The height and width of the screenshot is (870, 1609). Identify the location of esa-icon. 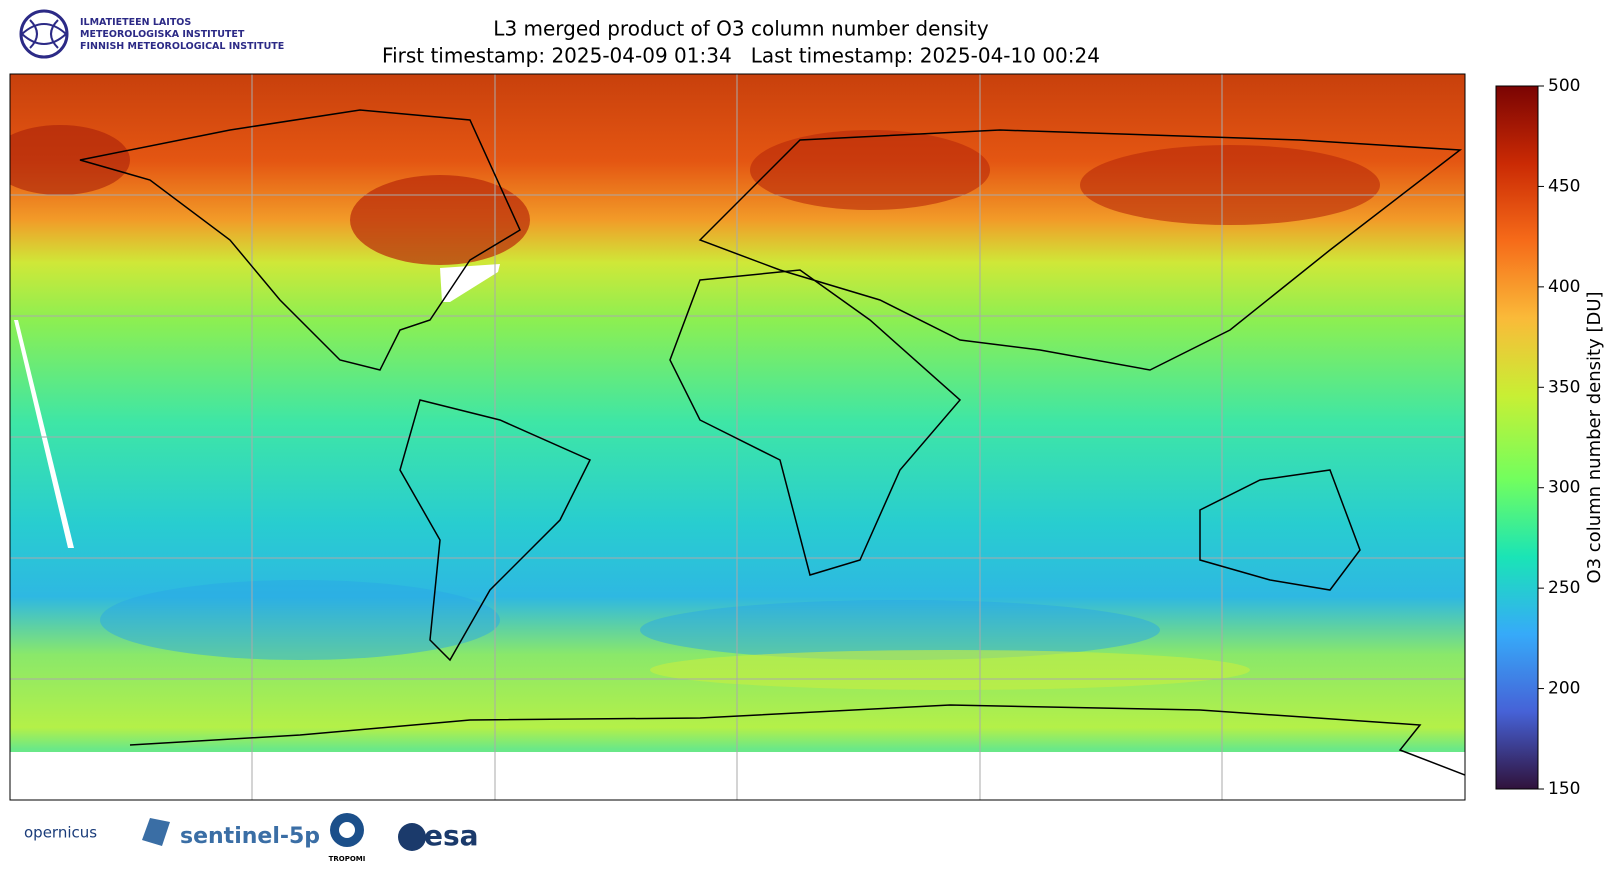
(412, 837).